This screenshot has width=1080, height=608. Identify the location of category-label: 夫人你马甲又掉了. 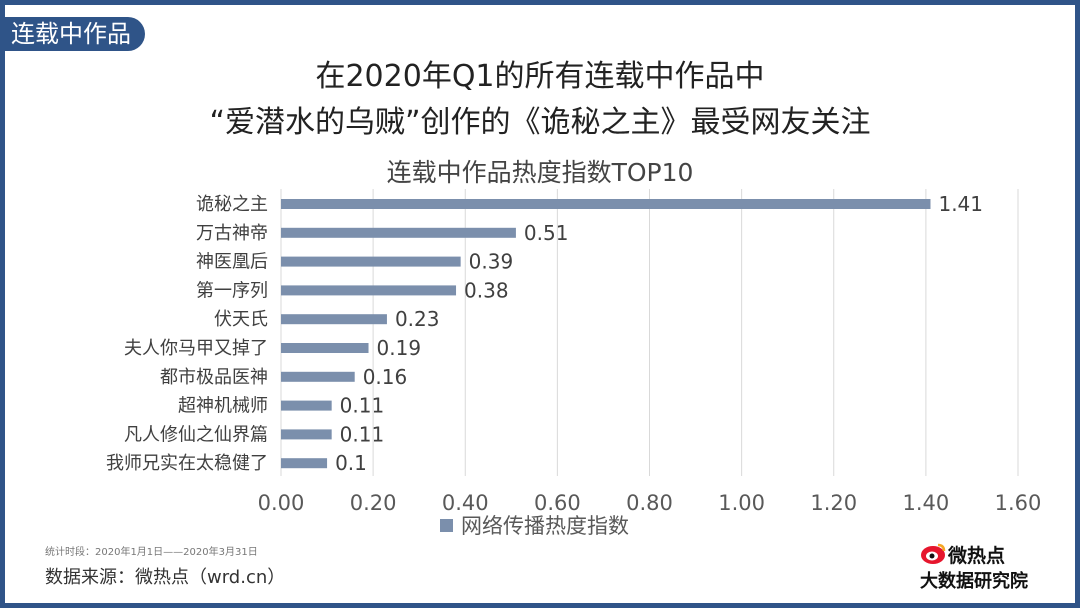
(196, 348).